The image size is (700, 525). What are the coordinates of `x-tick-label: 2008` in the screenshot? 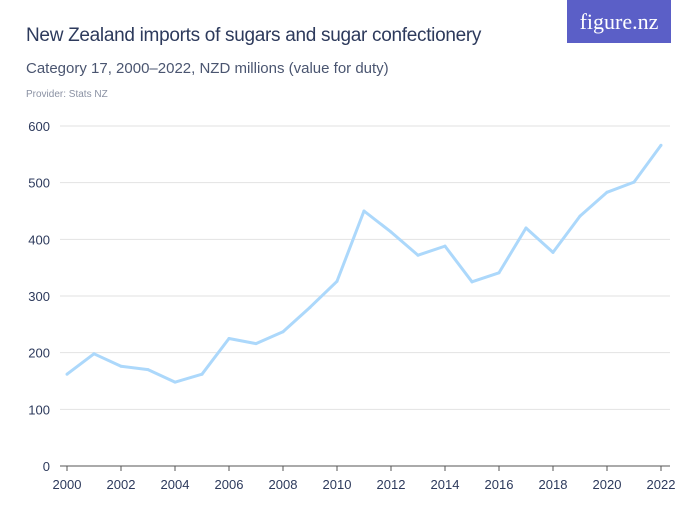 It's located at (283, 484).